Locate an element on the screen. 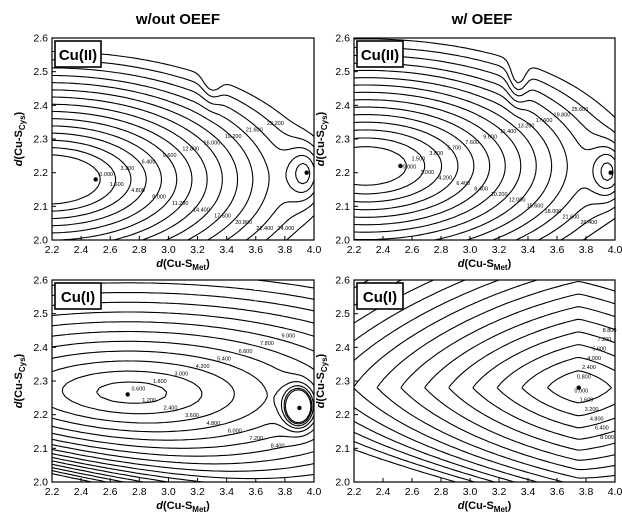  contour-value-label: 1.800 is located at coordinates (160, 382).